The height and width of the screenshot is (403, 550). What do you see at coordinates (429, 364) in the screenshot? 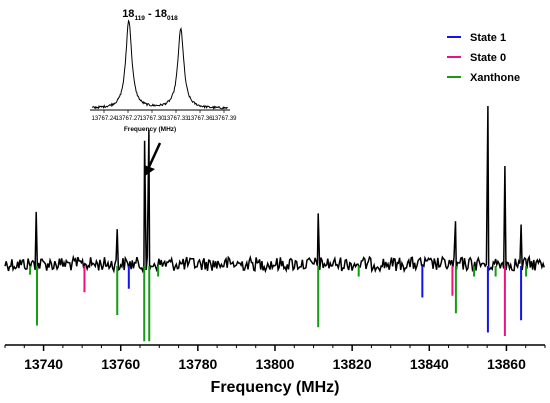
I see `x-tick-label: 13840` at bounding box center [429, 364].